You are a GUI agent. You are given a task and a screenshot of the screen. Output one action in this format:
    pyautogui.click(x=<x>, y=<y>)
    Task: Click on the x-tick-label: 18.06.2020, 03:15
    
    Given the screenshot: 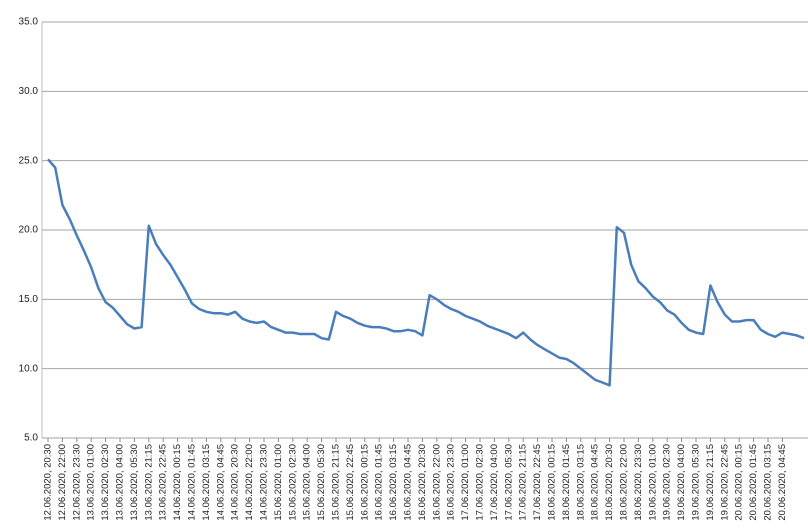 What is the action you would take?
    pyautogui.click(x=580, y=482)
    